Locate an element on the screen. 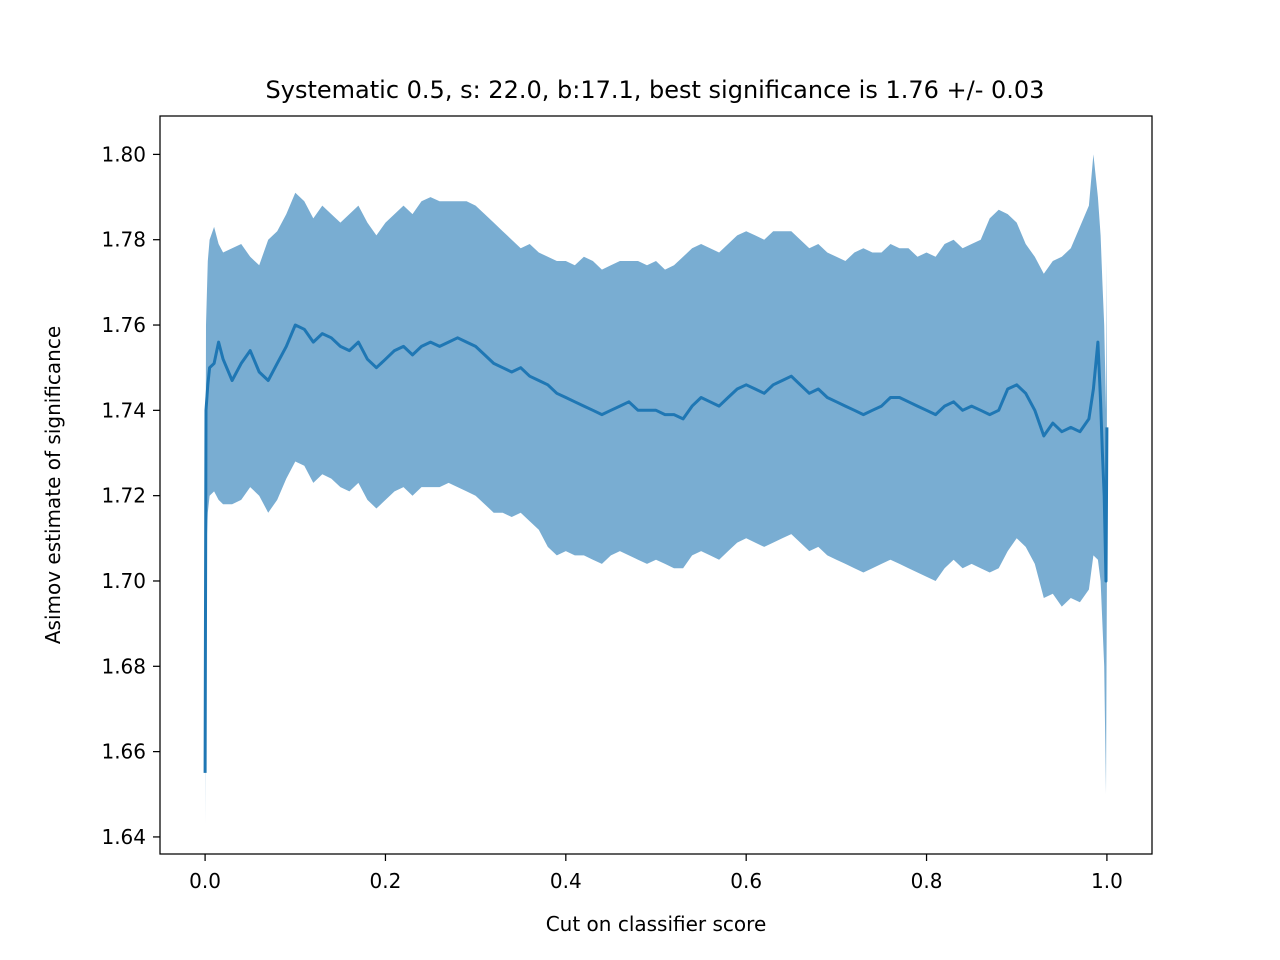 The width and height of the screenshot is (1280, 960). x-tick-label: 0.8 is located at coordinates (927, 881).